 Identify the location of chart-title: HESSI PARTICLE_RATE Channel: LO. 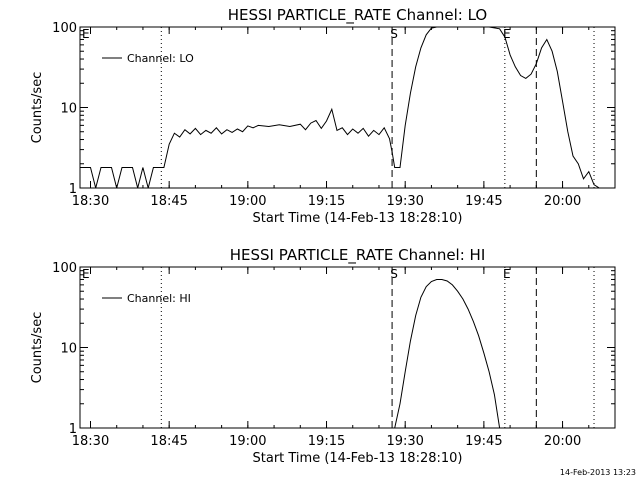
(357, 15).